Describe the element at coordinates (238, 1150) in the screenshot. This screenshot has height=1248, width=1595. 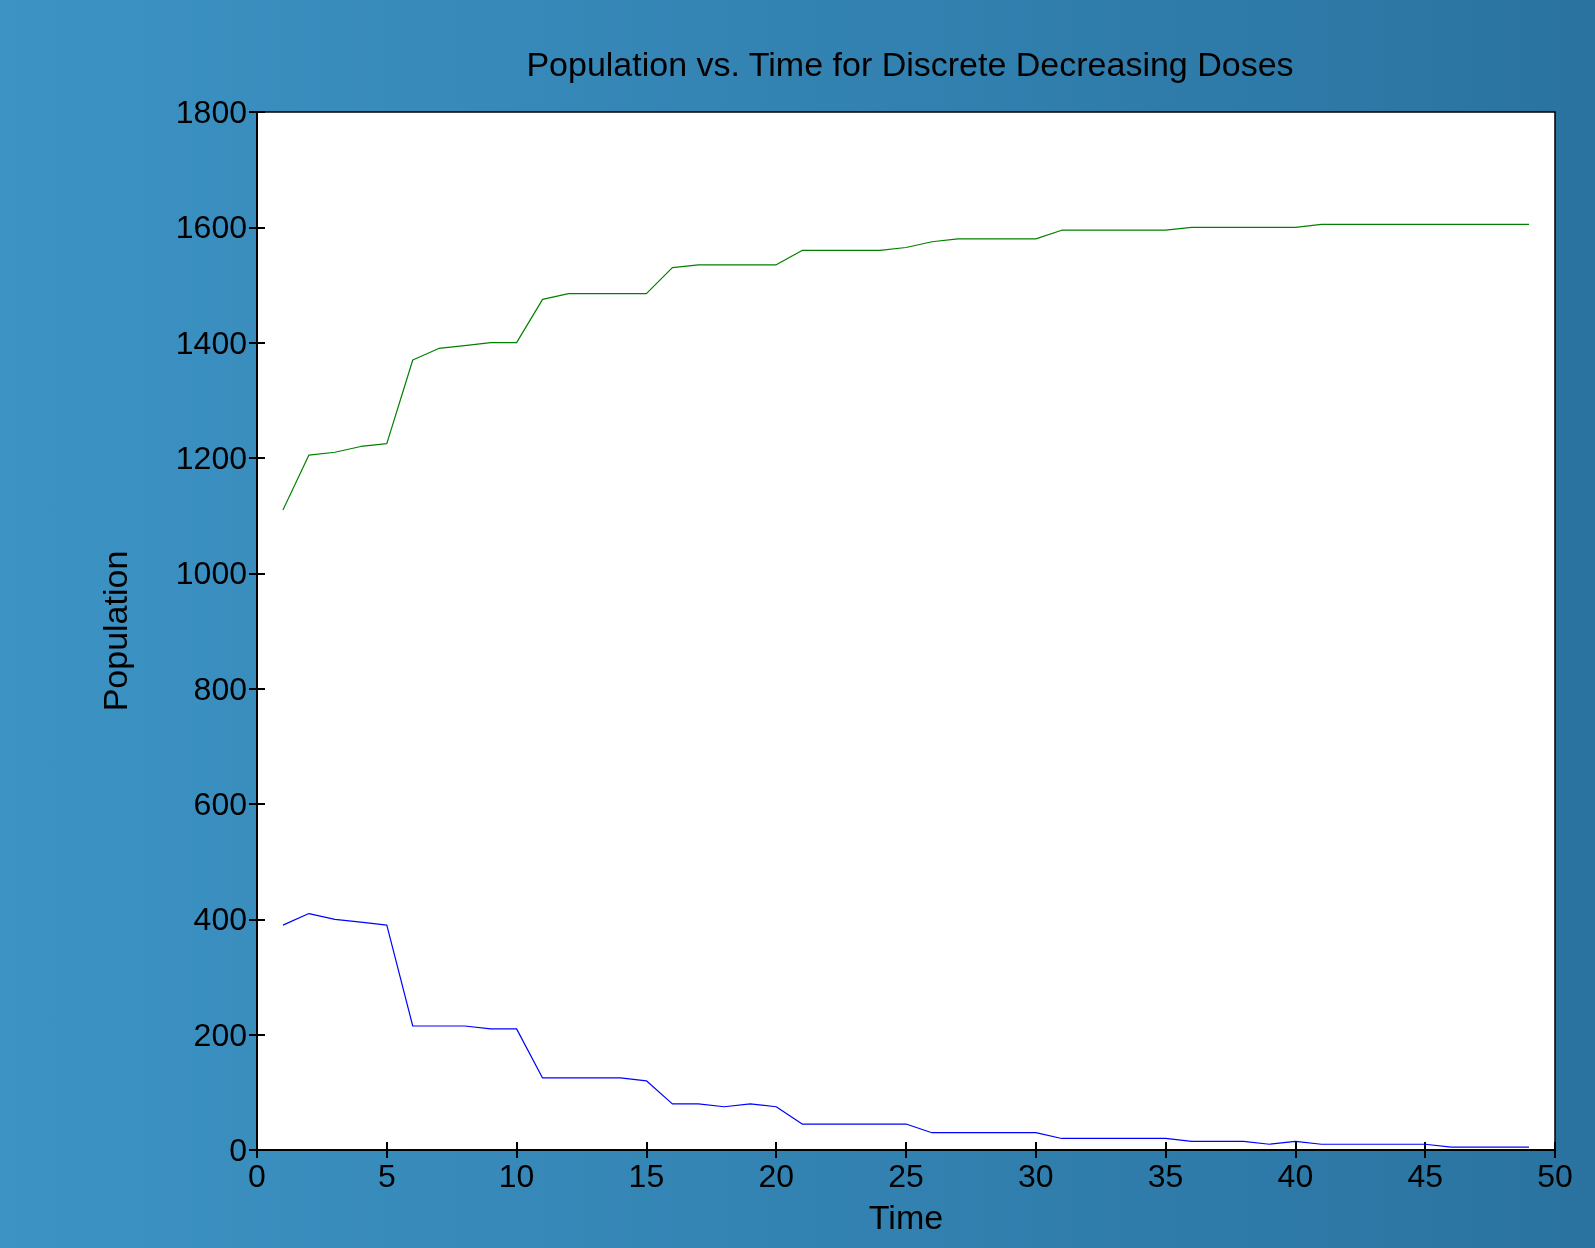
I see `y-tick-label: 0` at that location.